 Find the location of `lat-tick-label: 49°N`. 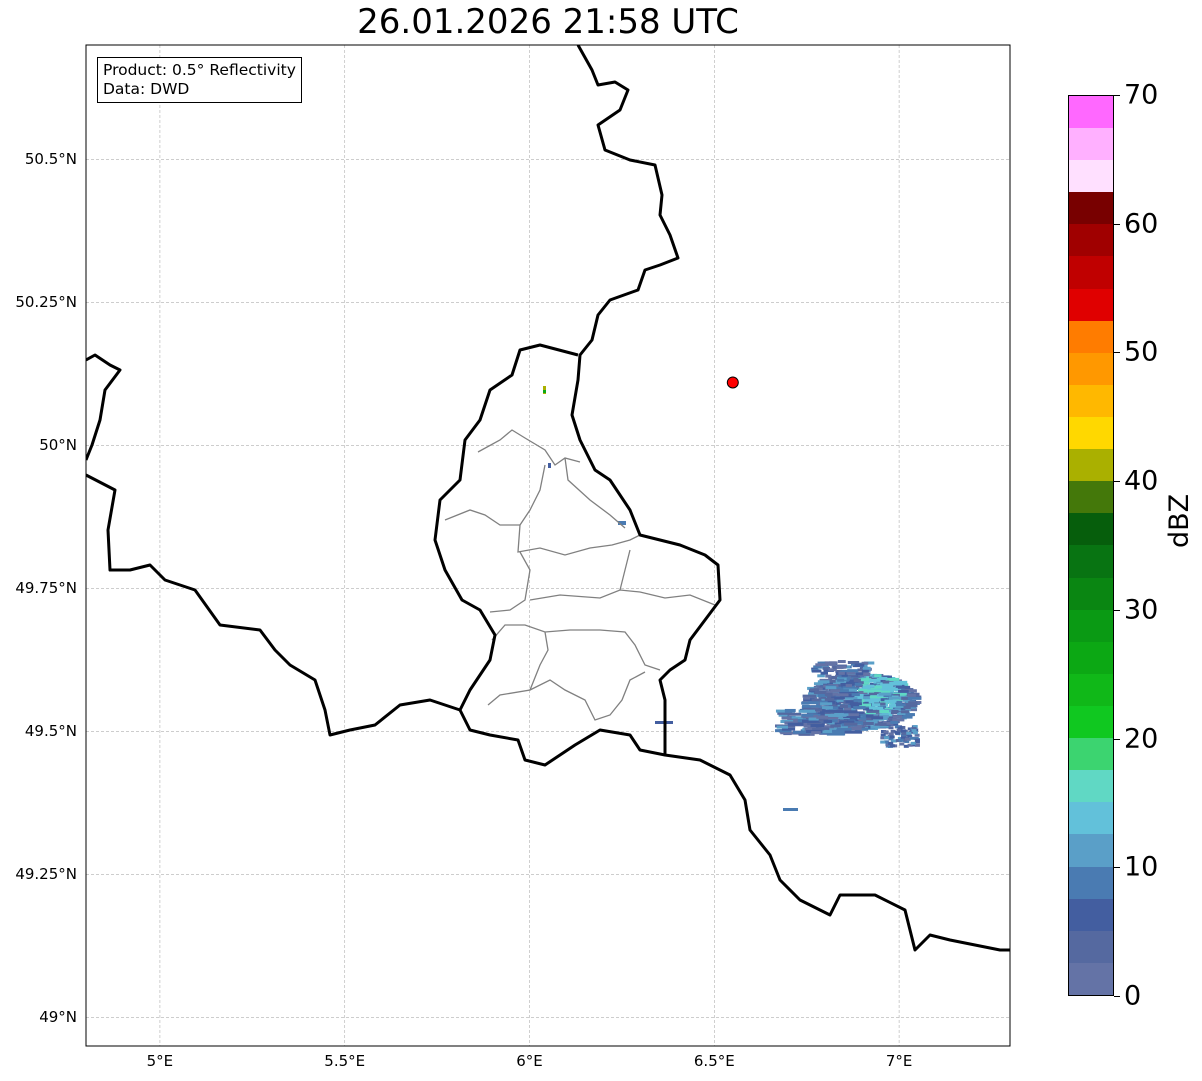

lat-tick-label: 49°N is located at coordinates (58, 1017).